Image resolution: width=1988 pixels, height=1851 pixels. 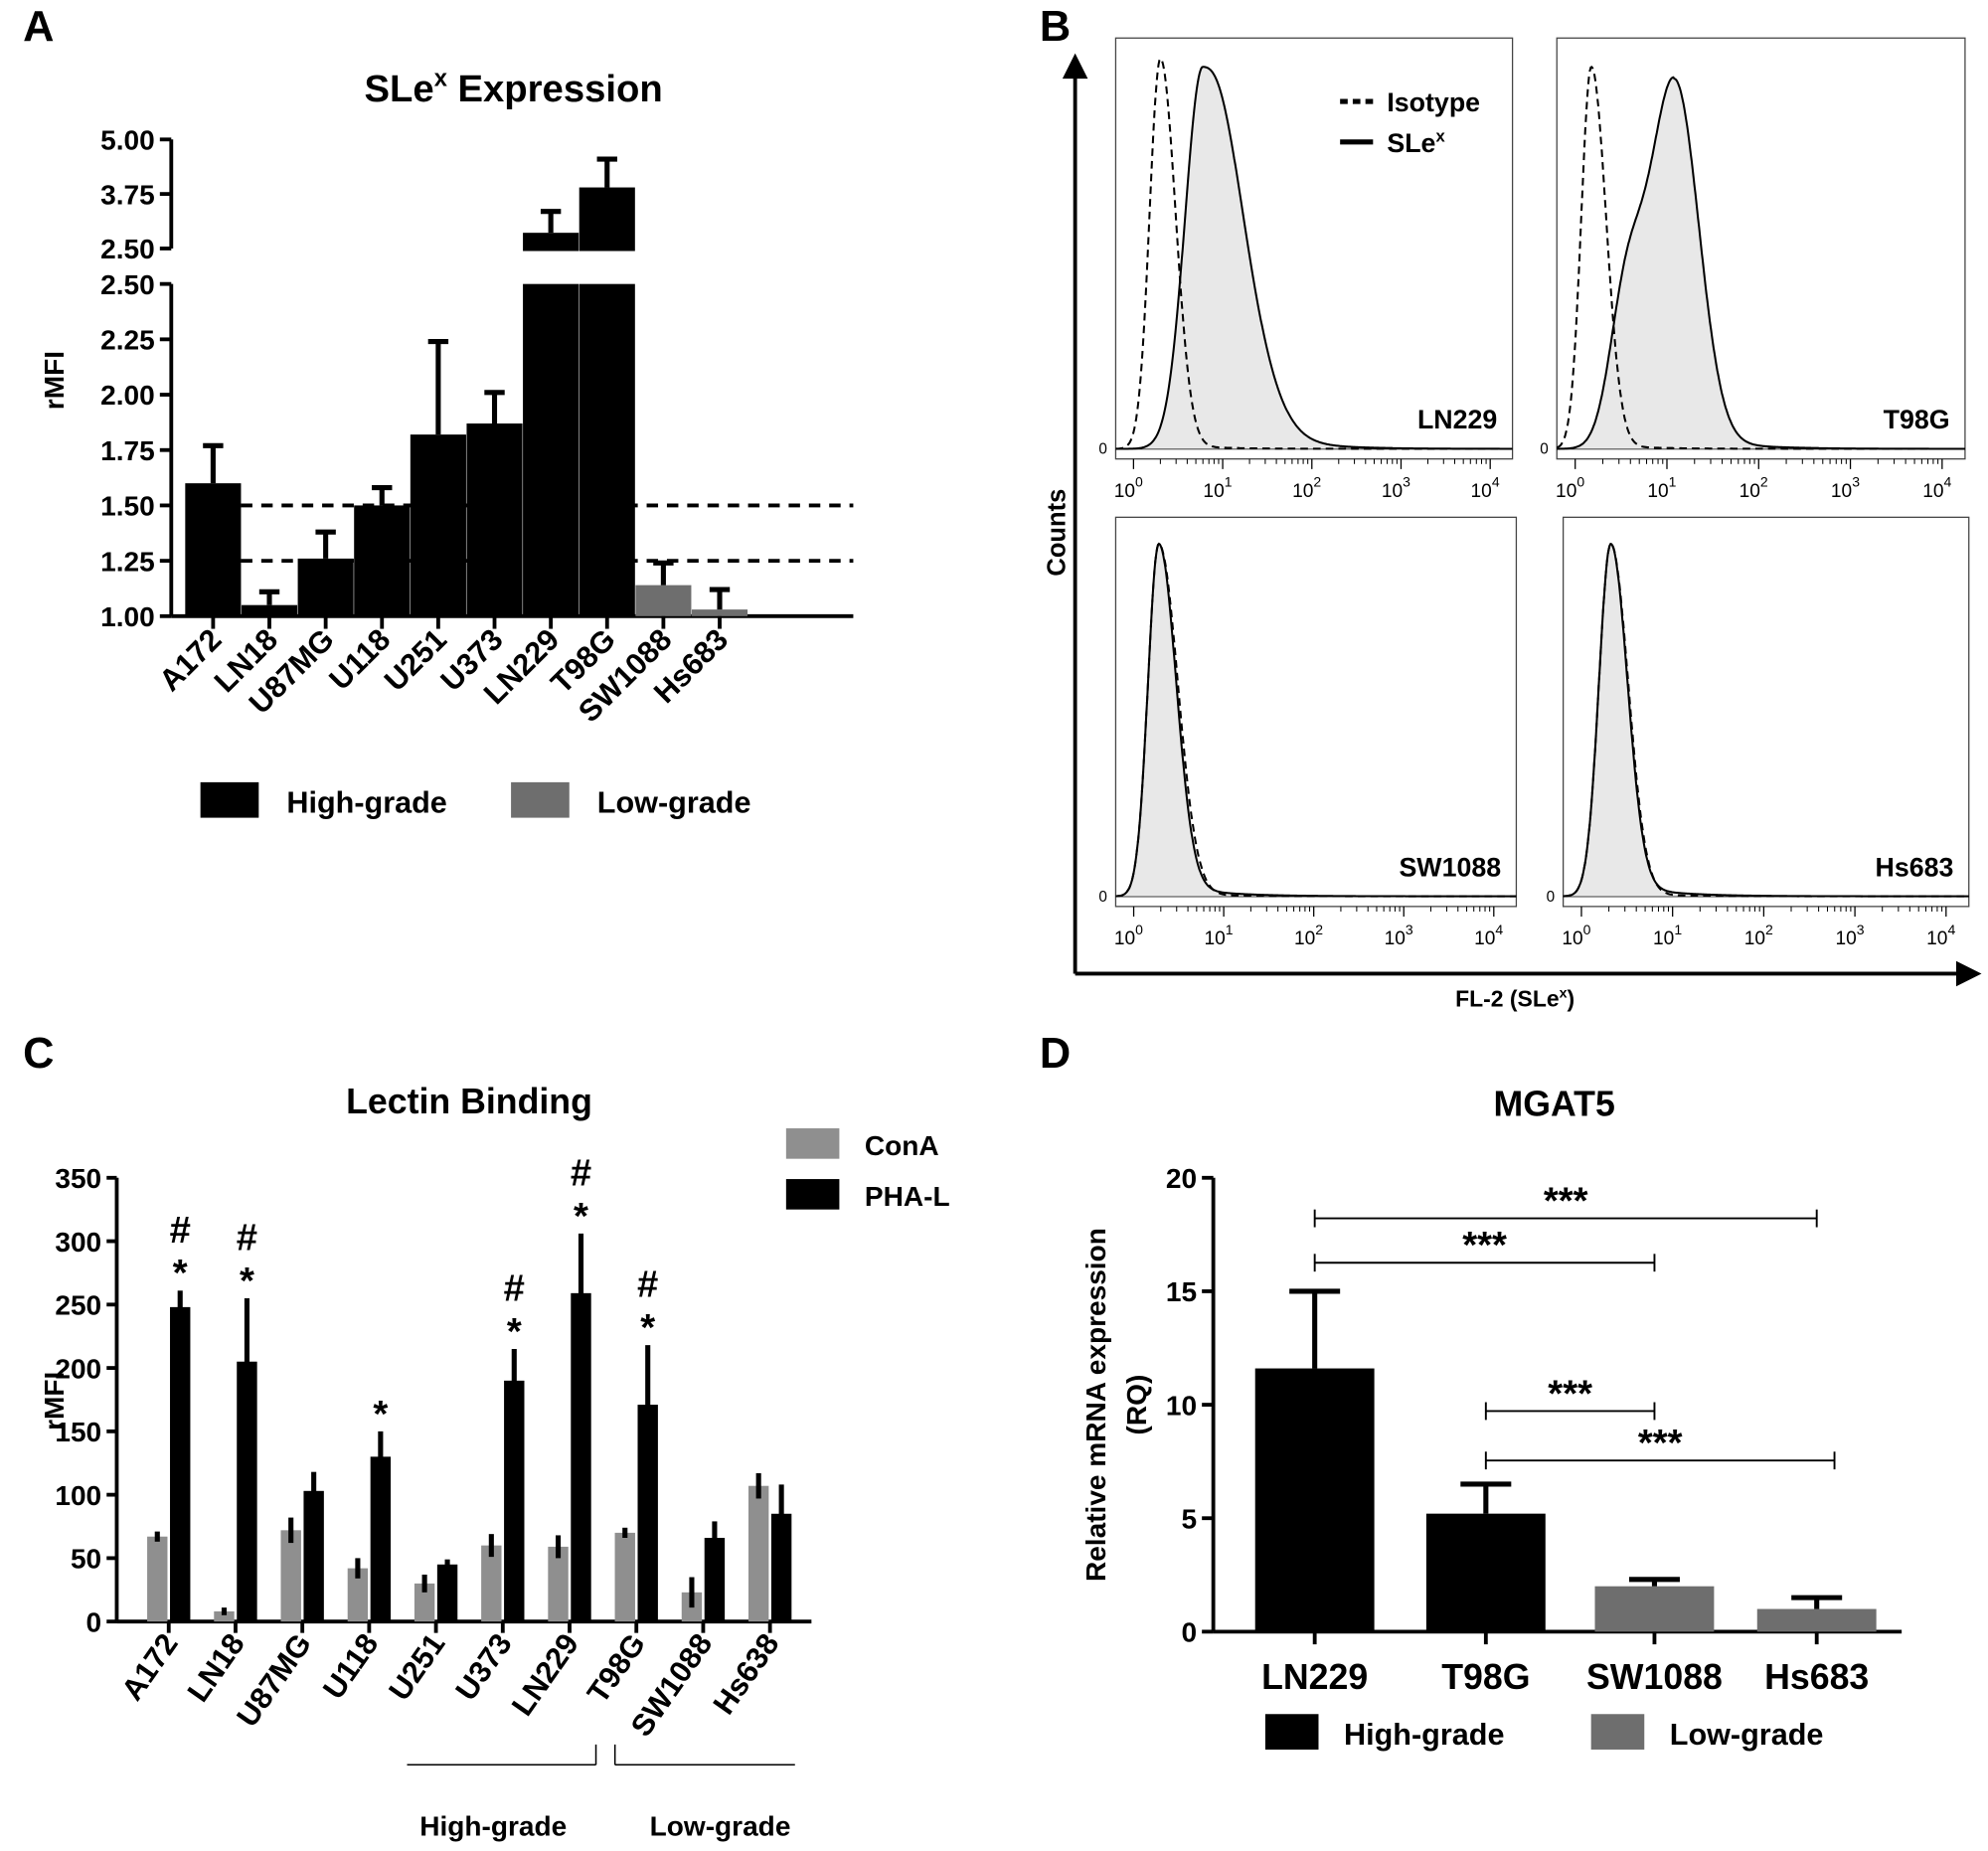 I want to click on bar-lower, so click(x=551, y=449).